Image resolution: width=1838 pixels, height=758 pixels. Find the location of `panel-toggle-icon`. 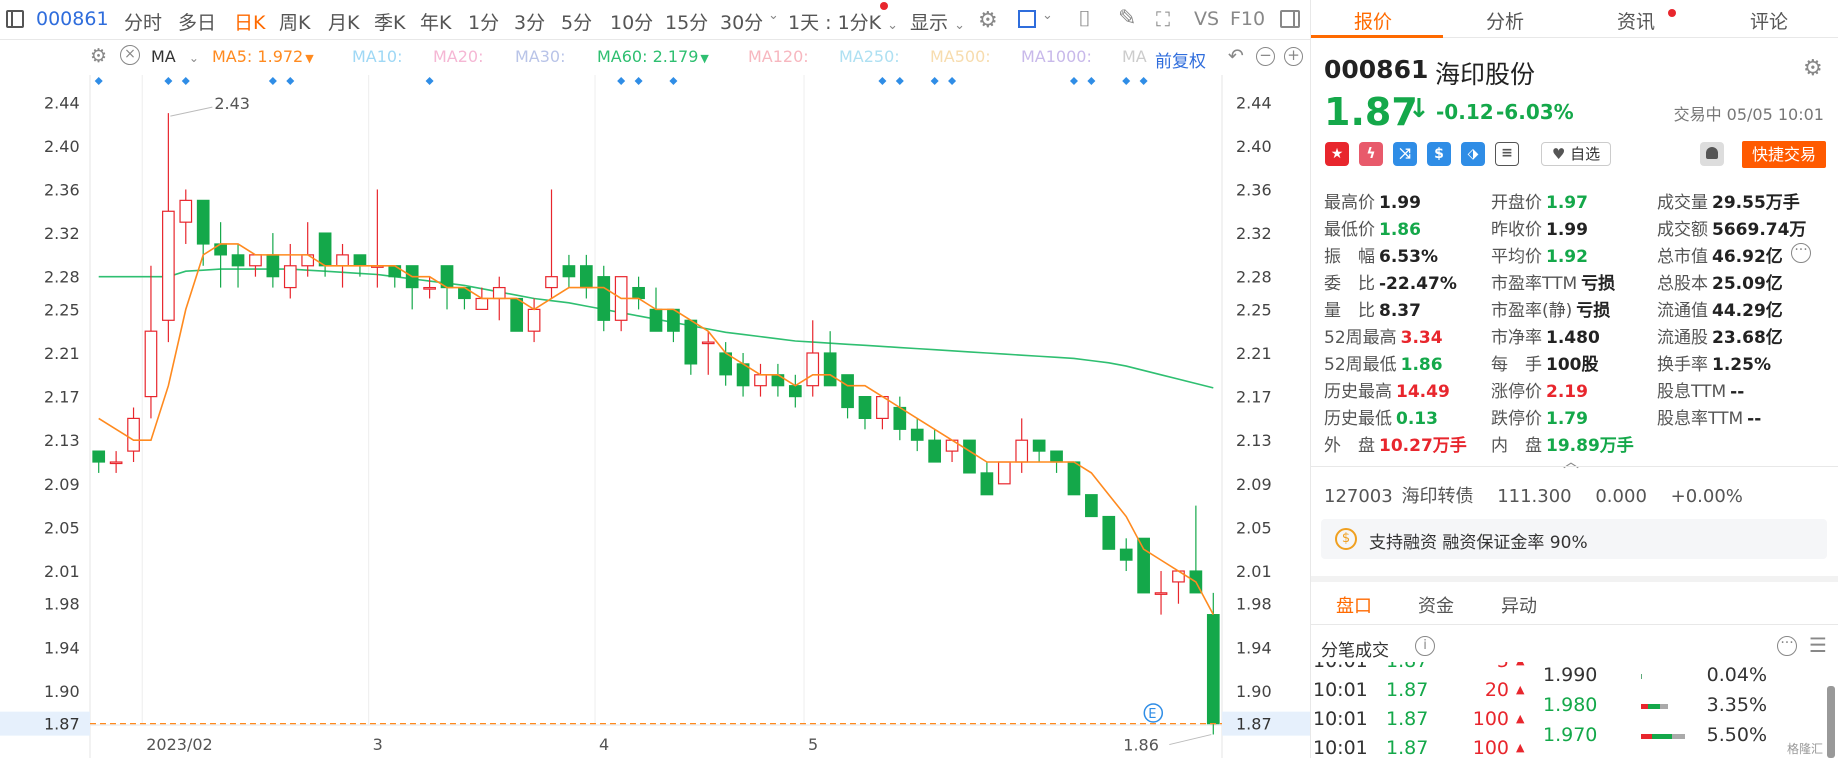

panel-toggle-icon is located at coordinates (1290, 19).